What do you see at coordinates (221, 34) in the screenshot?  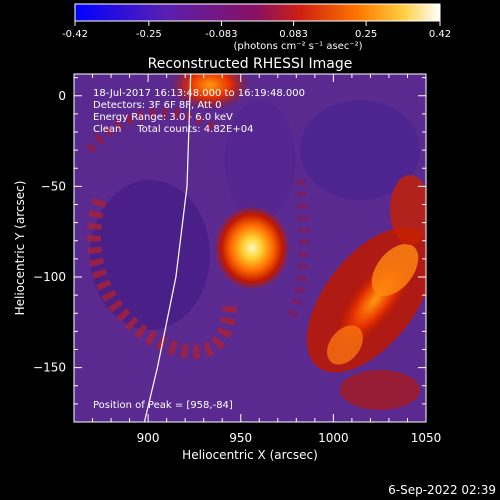 I see `colorbar-tick-label: -0.083` at bounding box center [221, 34].